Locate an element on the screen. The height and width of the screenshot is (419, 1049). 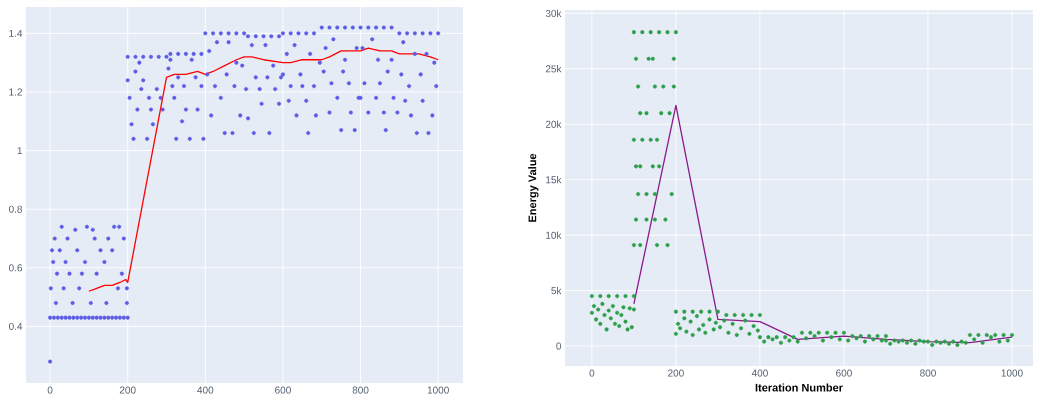
y-tick-label: 10k is located at coordinates (554, 235).